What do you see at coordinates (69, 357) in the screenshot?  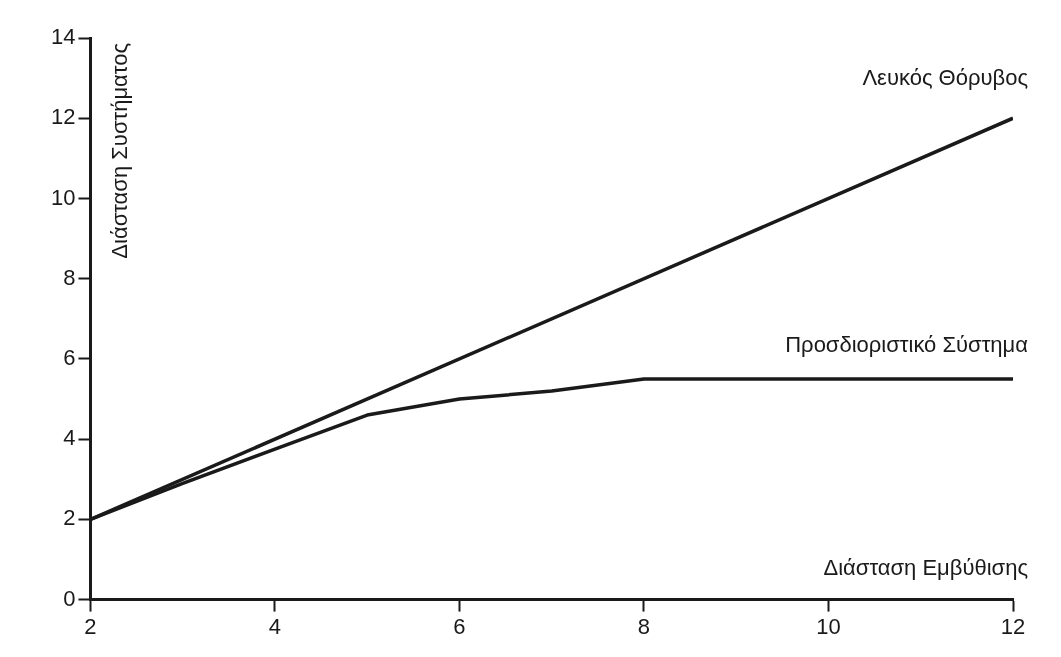 I see `y-tick-label: 6` at bounding box center [69, 357].